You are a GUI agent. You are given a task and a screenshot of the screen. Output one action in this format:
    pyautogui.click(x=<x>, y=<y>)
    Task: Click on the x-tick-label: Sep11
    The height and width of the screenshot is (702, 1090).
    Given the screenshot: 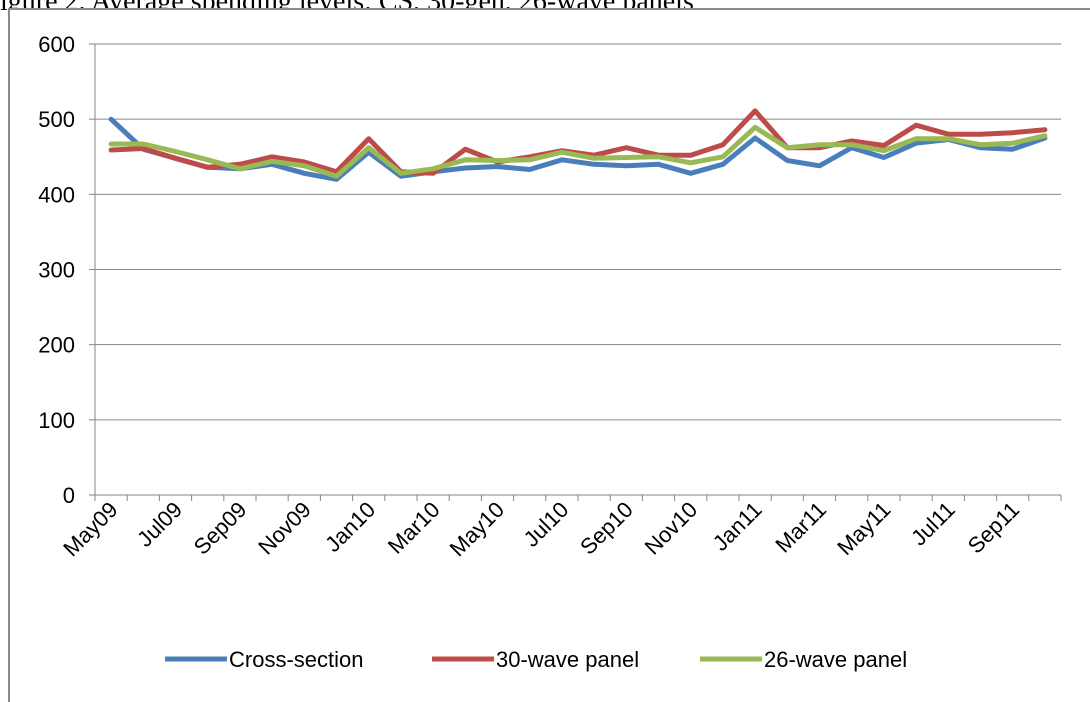 What is the action you would take?
    pyautogui.click(x=994, y=528)
    